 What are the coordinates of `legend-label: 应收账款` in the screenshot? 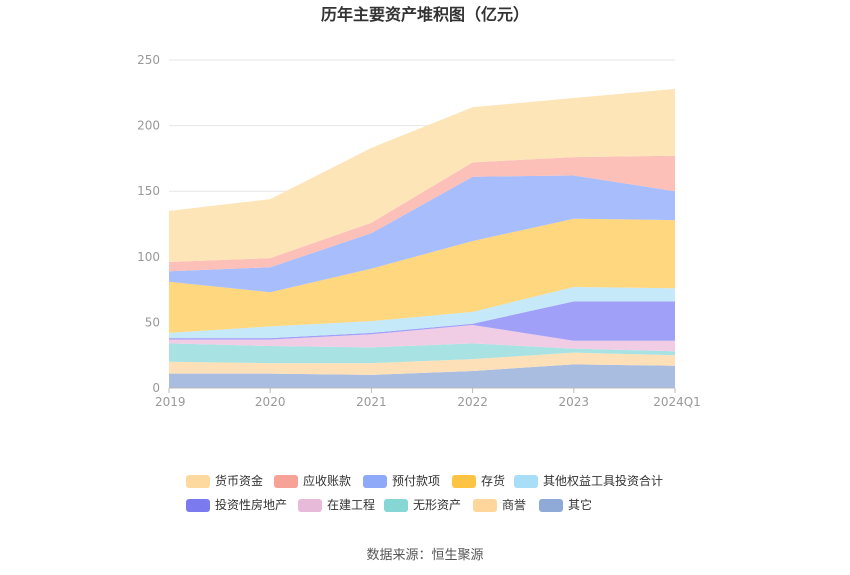 It's located at (327, 480).